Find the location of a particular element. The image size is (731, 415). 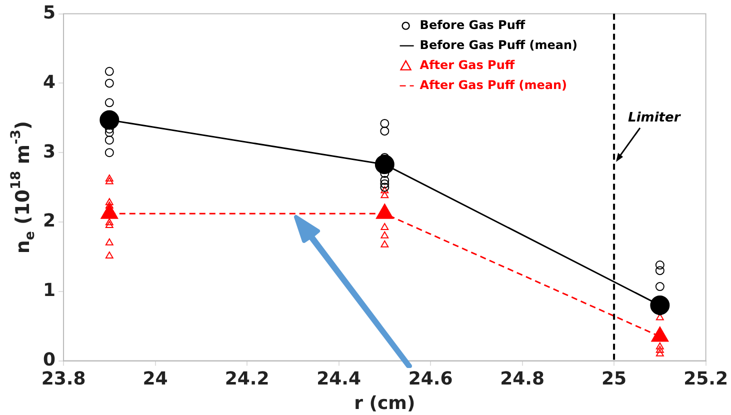

x-tick-label: 24.4 is located at coordinates (338, 379).